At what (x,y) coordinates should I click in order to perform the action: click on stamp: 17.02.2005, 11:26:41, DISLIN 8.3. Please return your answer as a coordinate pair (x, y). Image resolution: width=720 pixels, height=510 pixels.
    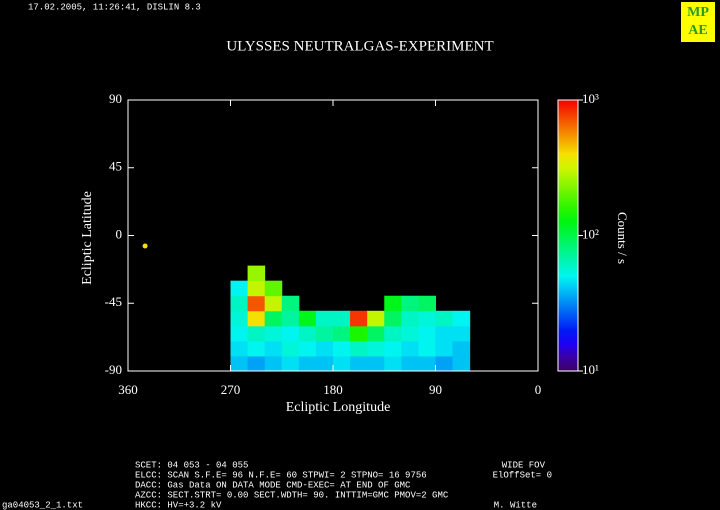
    Looking at the image, I should click on (114, 7).